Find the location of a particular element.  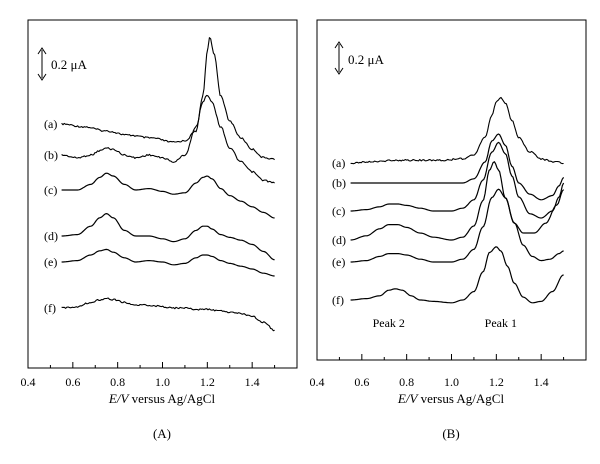

panel-a-curve-labels: (a) (b) (c) (d) (e) (f) is located at coordinates (51, 216).